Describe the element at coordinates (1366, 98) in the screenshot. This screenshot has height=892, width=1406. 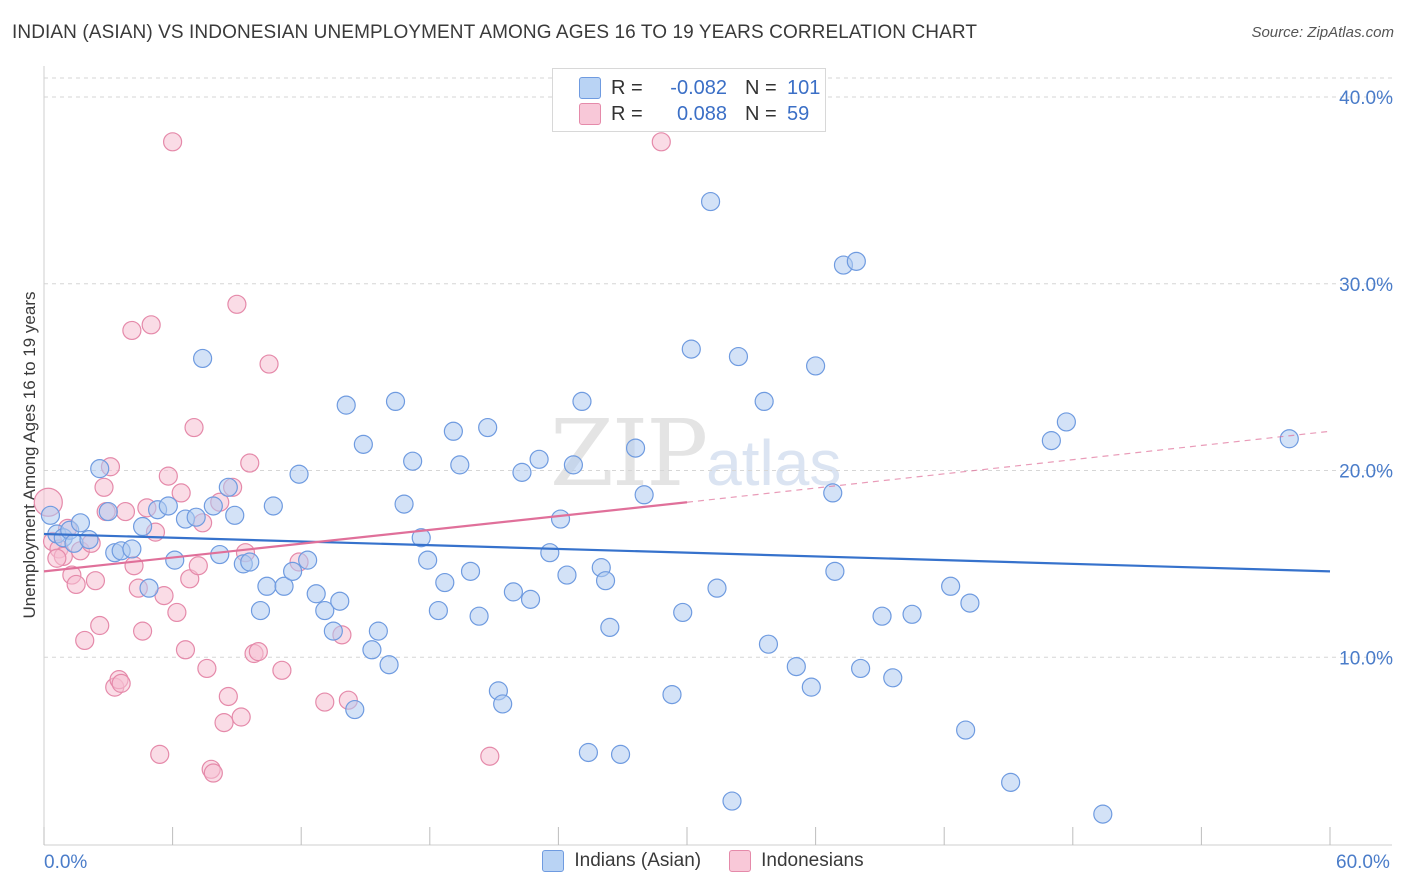
I see `y-tick-label: 40.0%` at that location.